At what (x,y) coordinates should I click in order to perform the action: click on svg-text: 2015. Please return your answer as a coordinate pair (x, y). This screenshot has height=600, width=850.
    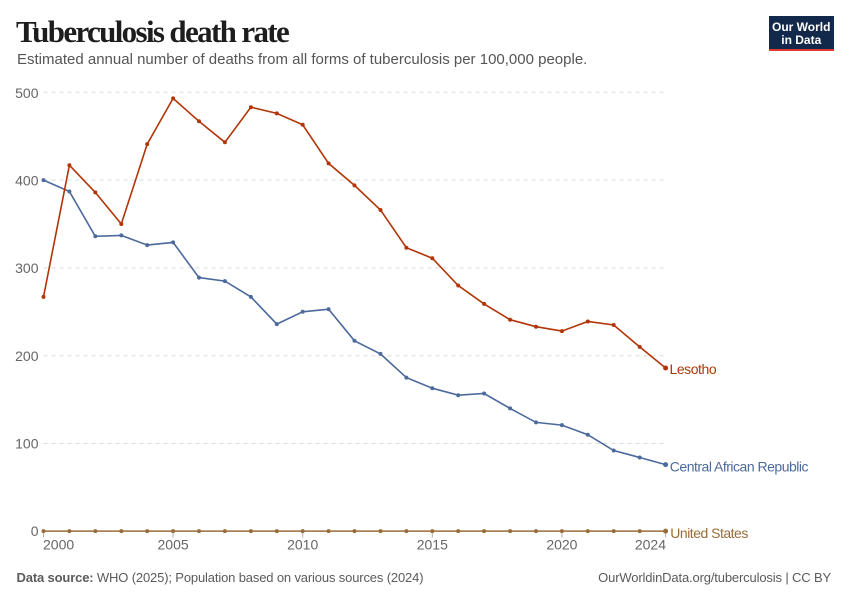
    Looking at the image, I should click on (432, 545).